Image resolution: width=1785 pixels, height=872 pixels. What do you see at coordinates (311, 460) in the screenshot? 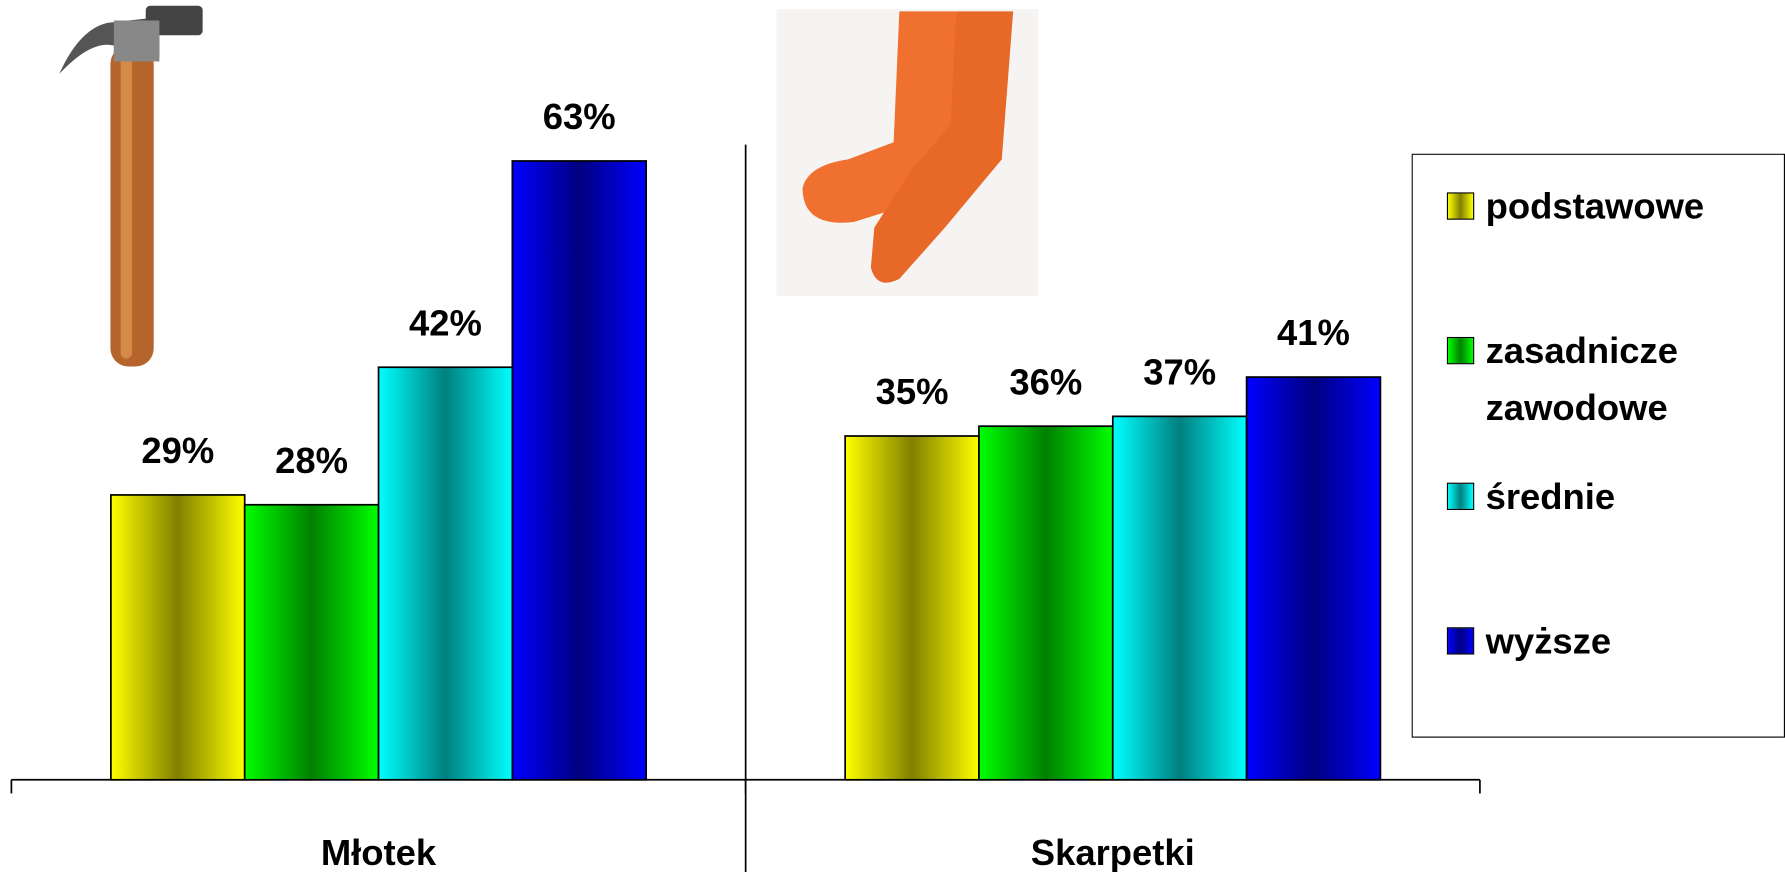
I see `value-label: 28%` at bounding box center [311, 460].